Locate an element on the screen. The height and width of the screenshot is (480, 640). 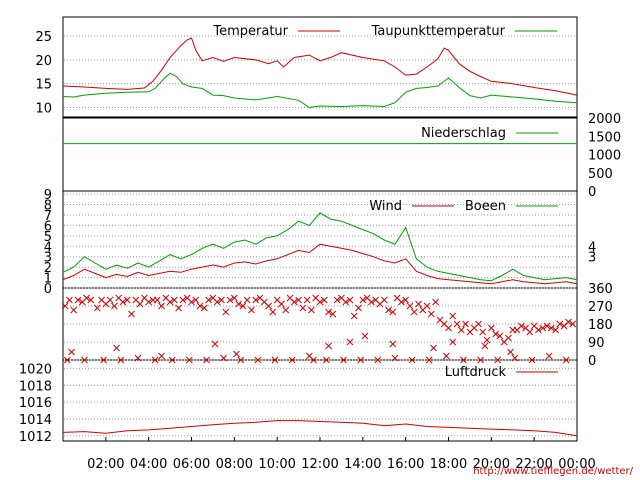
y2-tick-label: 4 is located at coordinates (592, 247).